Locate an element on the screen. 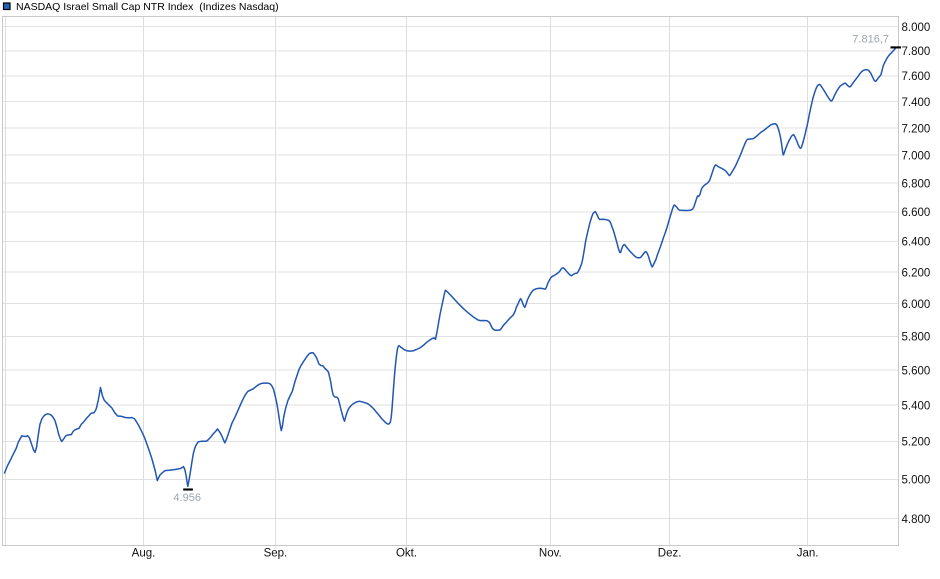  svg-text: 8.000 is located at coordinates (916, 28).